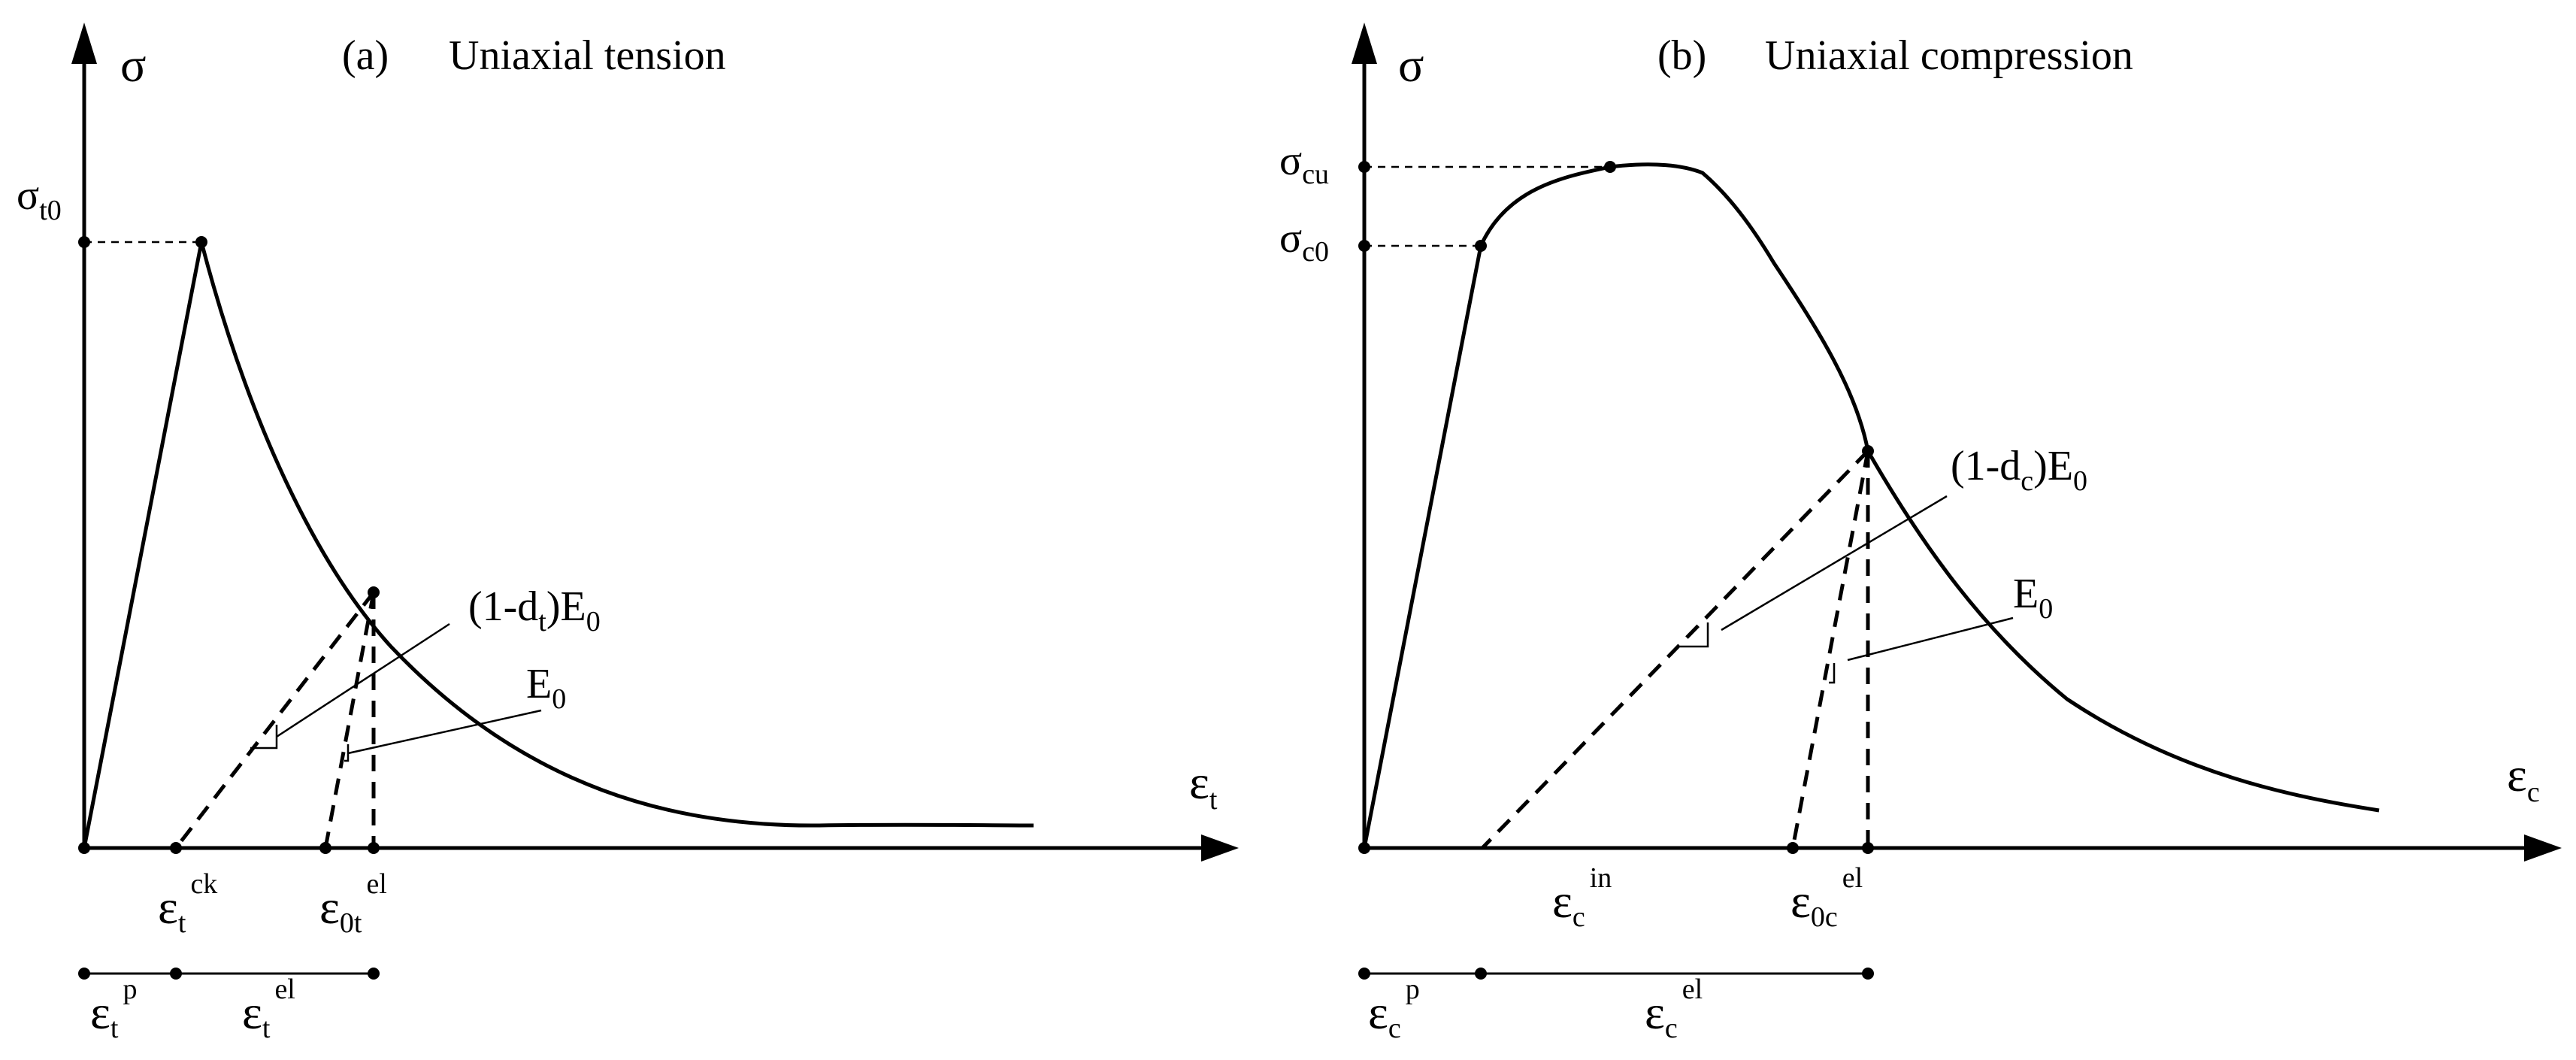 The image size is (2576, 1060). What do you see at coordinates (1394, 1009) in the screenshot?
I see `compression-plastic-strain-label: εcp` at bounding box center [1394, 1009].